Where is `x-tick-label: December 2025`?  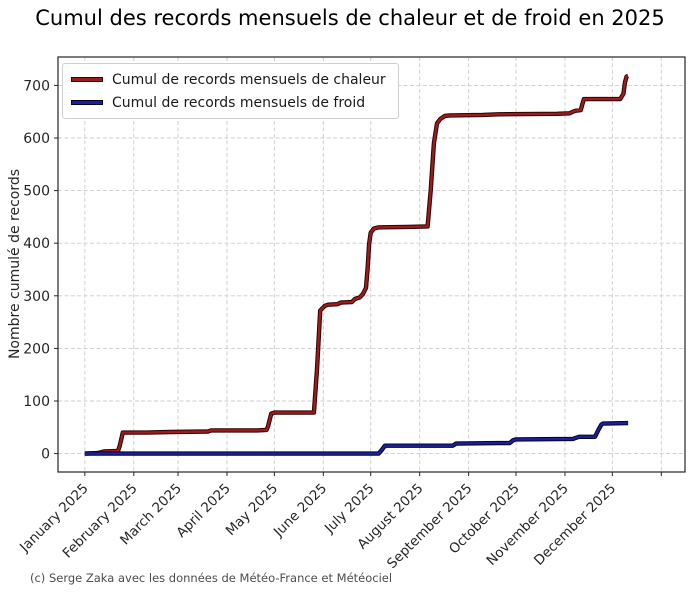 x-tick-label: December 2025 is located at coordinates (575, 525).